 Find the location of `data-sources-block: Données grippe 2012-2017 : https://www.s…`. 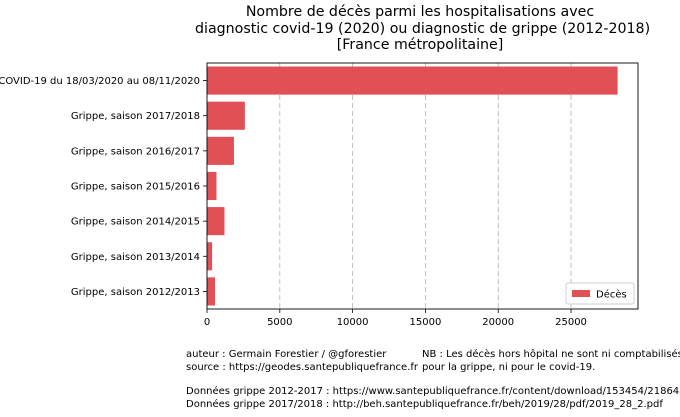

data-sources-block: Données grippe 2012-2017 : https://www.s… is located at coordinates (433, 398).